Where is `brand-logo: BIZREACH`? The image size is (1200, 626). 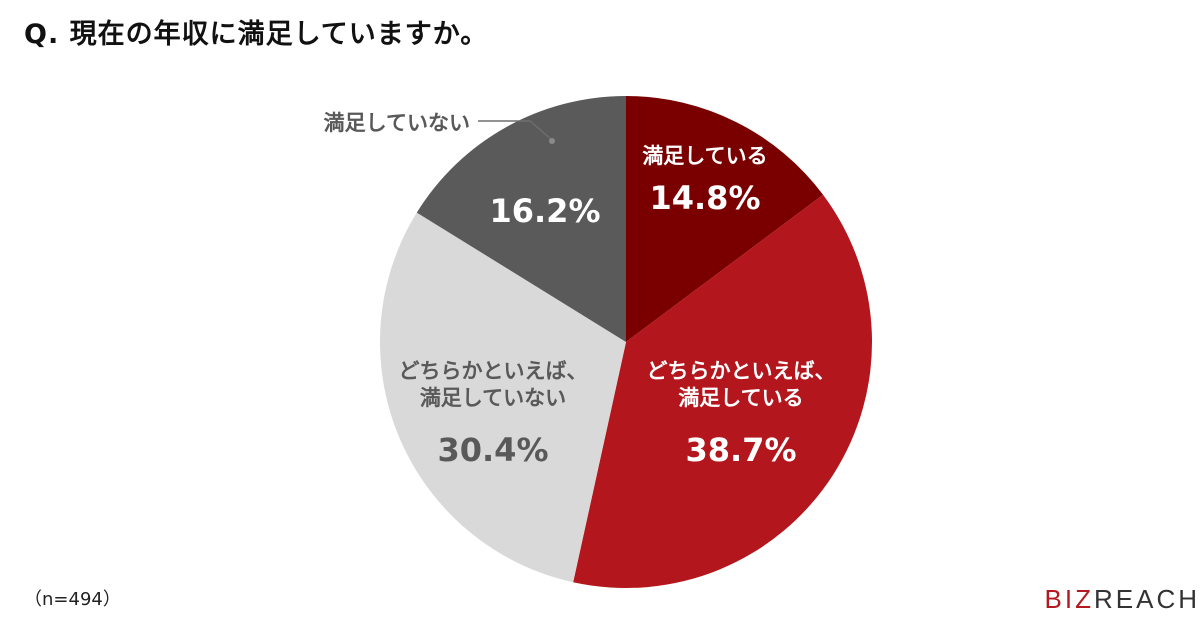
brand-logo: BIZREACH is located at coordinates (1122, 599).